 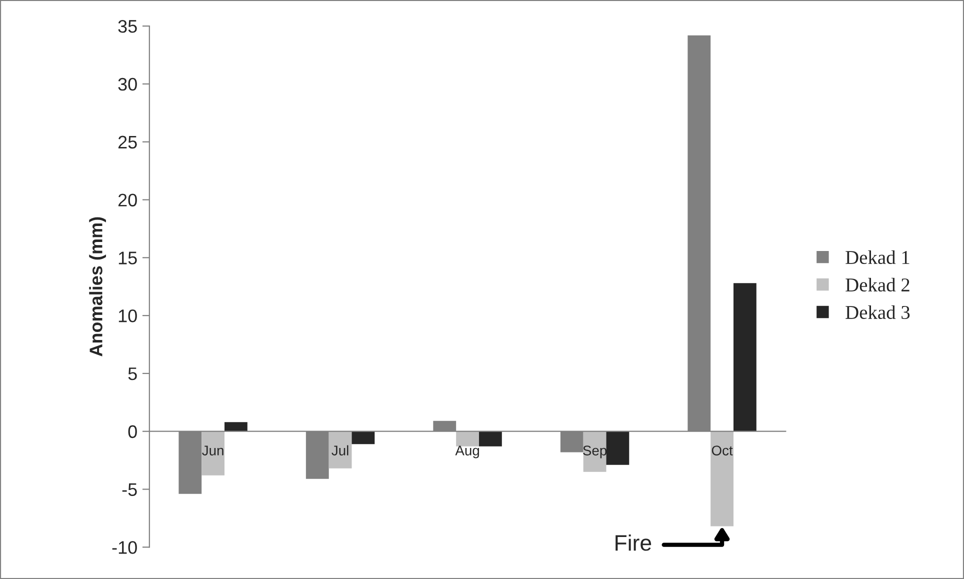 What do you see at coordinates (127, 26) in the screenshot?
I see `y-tick-label: 35` at bounding box center [127, 26].